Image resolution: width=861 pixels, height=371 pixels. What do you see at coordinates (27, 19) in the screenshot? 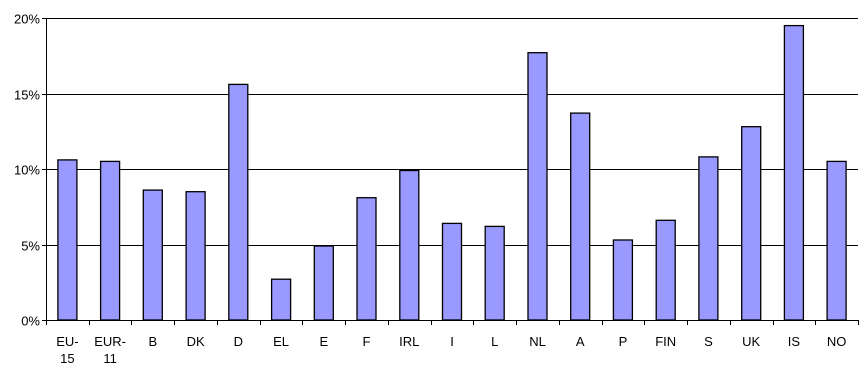
I see `y-tick-label: 20%` at bounding box center [27, 19].